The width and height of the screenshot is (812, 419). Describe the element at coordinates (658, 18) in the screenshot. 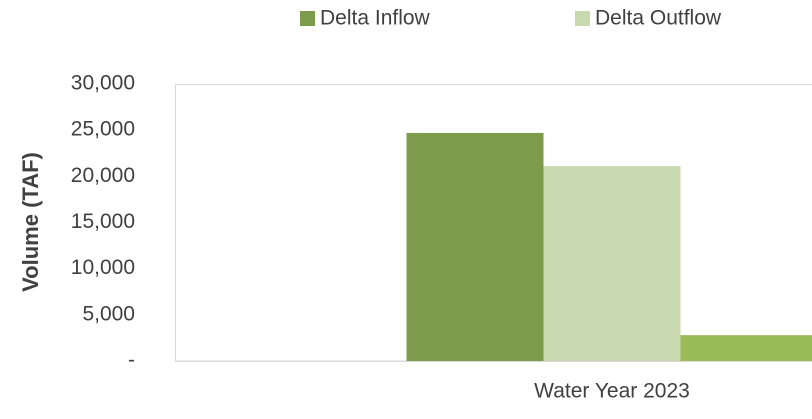

I see `legend-label: Delta Outflow` at that location.